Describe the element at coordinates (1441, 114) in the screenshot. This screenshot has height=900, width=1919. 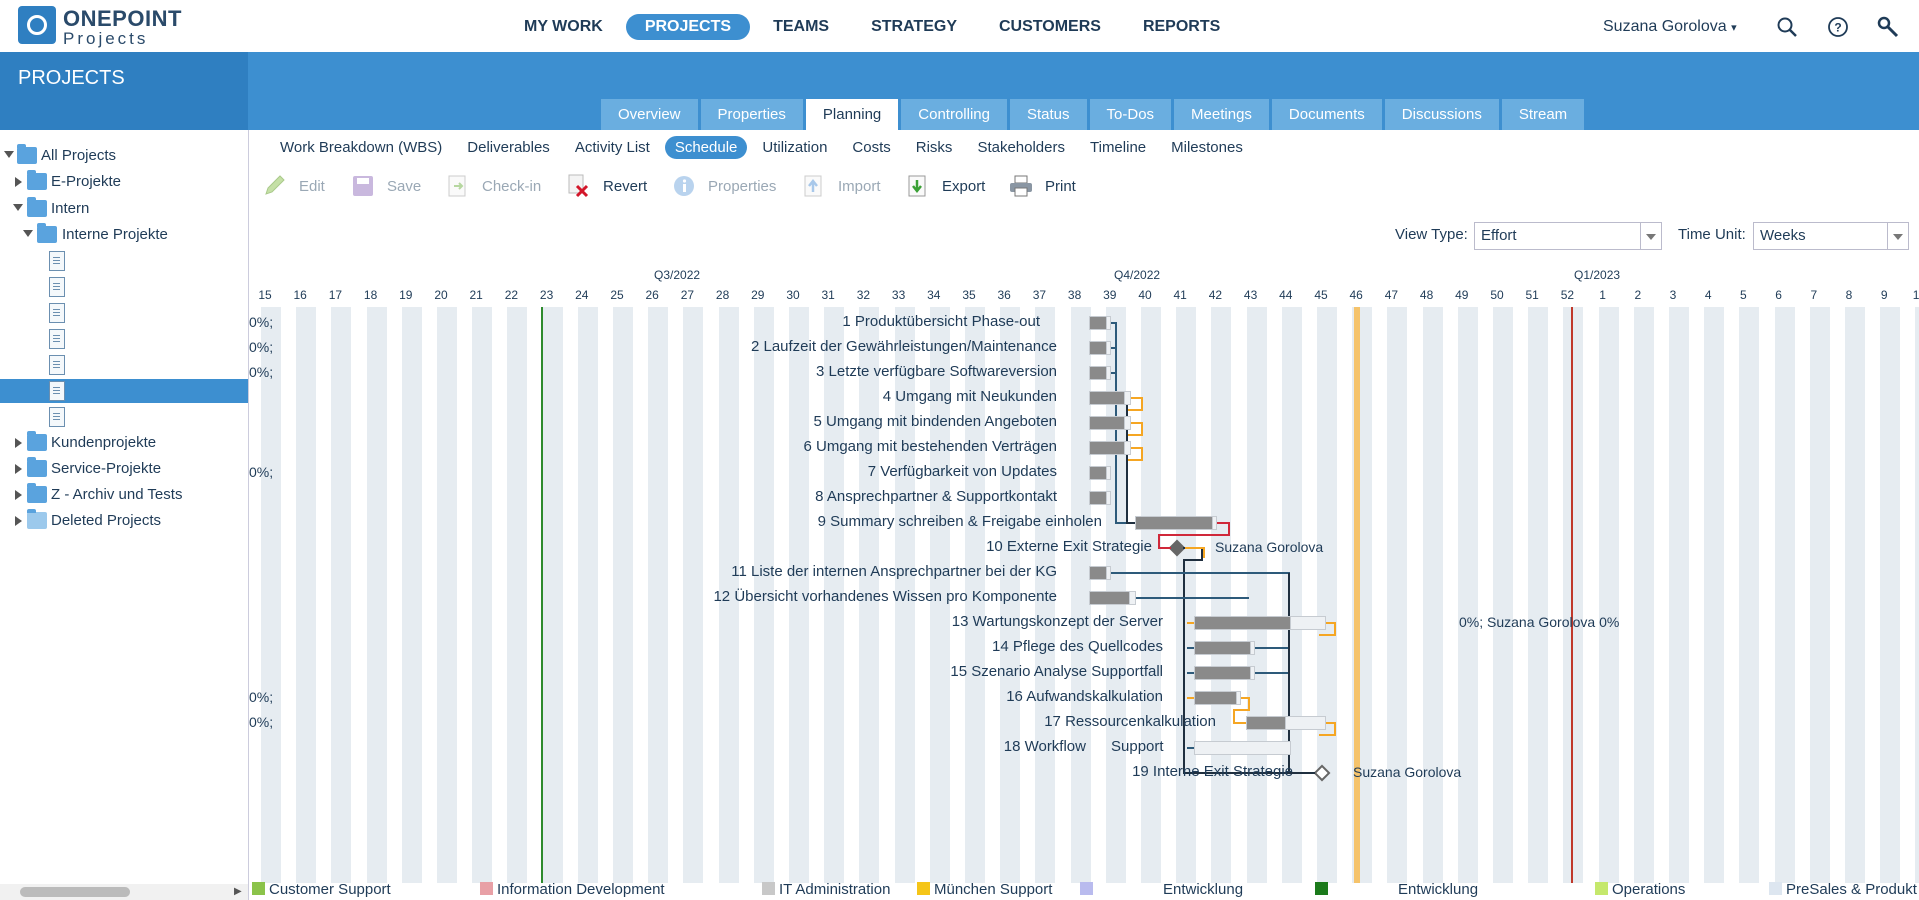
I see `tab-discussions: Discussions` at that location.